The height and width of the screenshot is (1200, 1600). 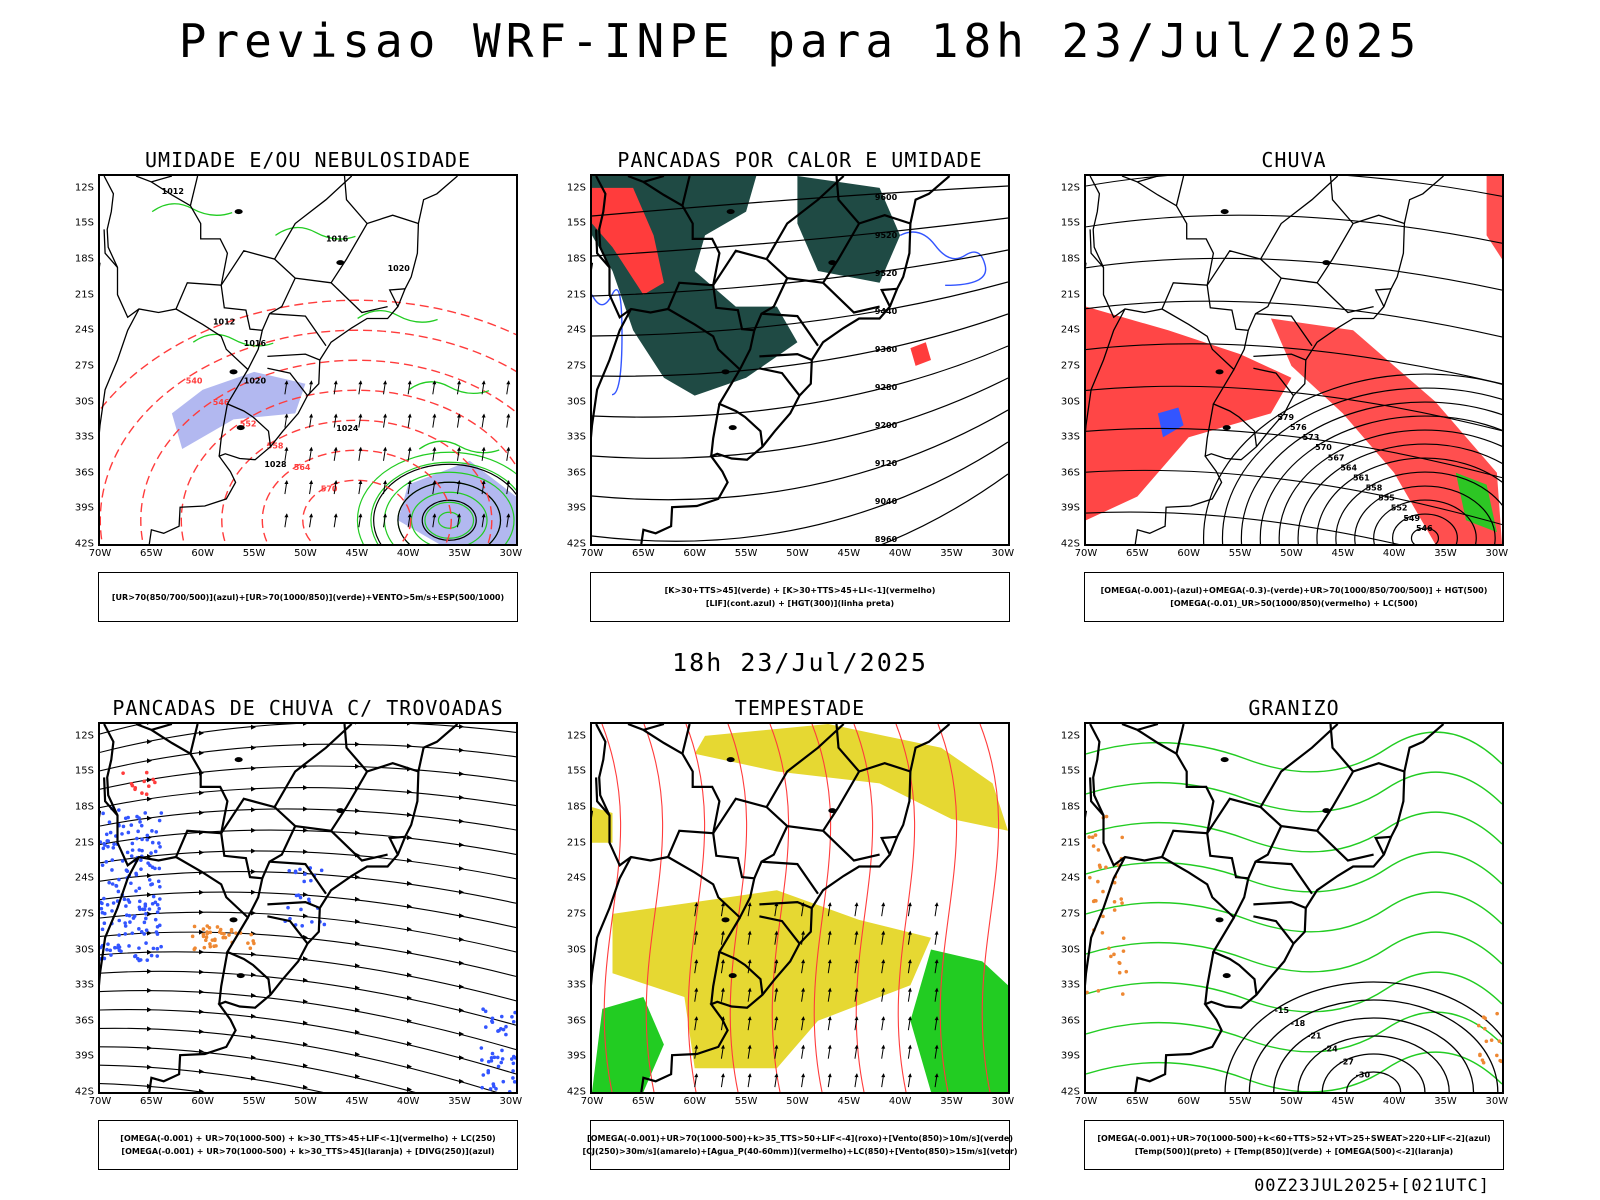 I want to click on coastline-east, so click(x=1289, y=360).